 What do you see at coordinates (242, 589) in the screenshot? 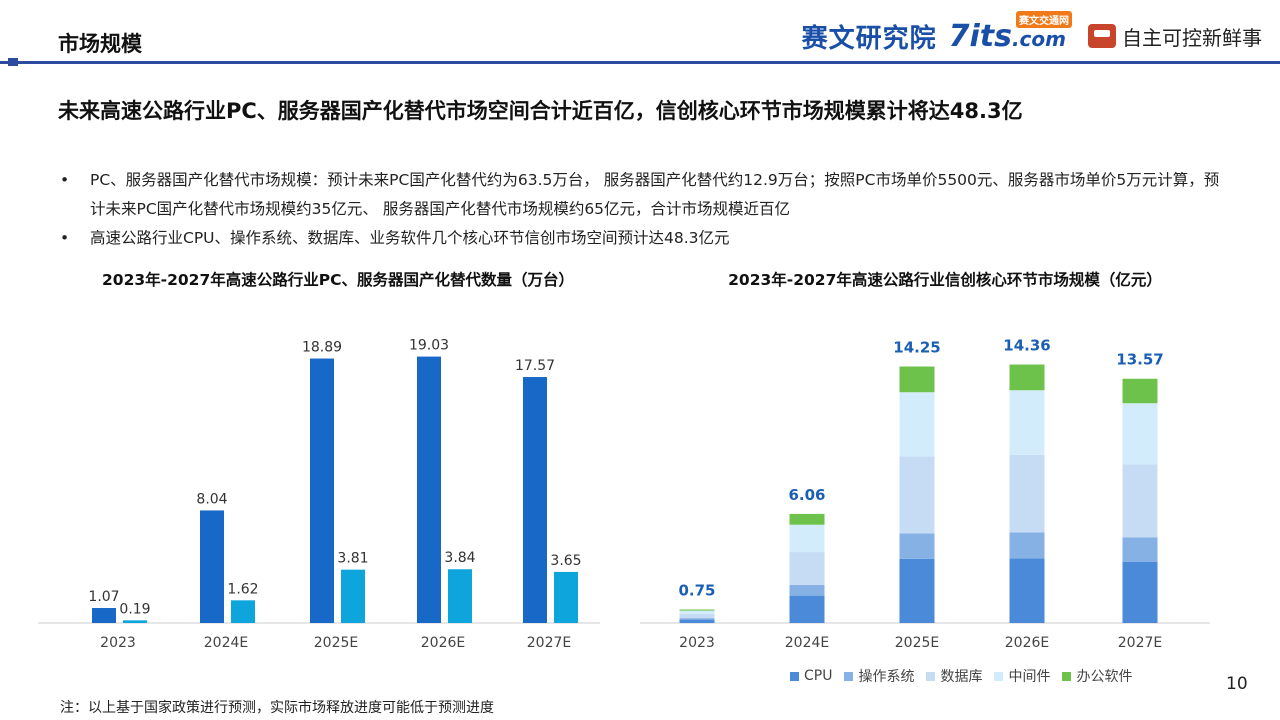
I see `left-chart-value-label: 1.62` at bounding box center [242, 589].